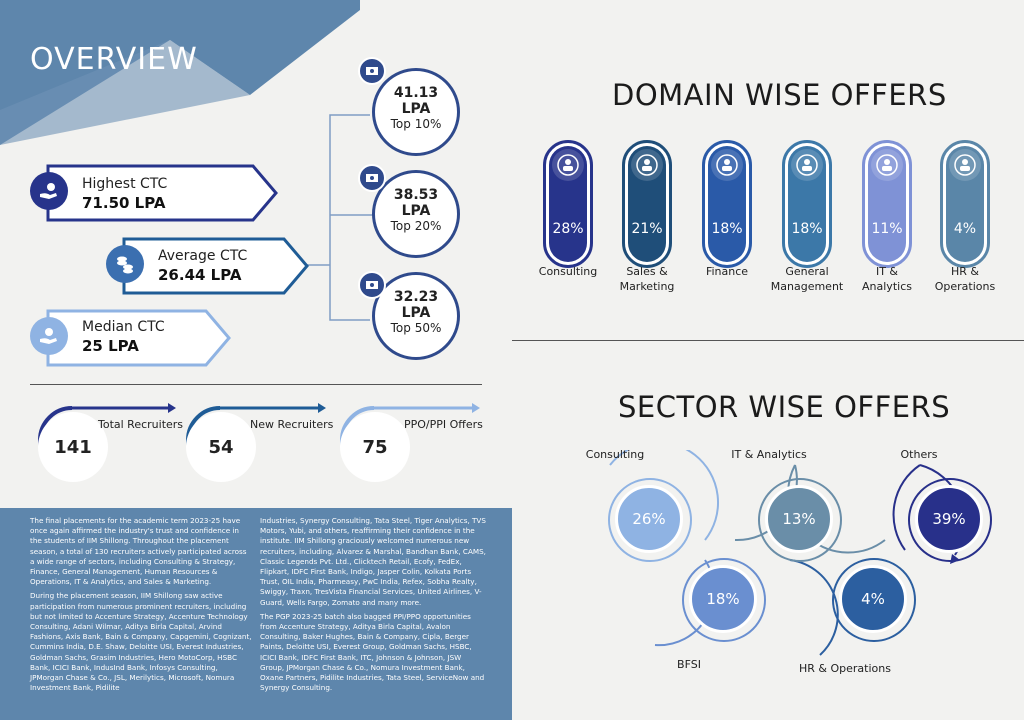 The width and height of the screenshot is (1024, 720). What do you see at coordinates (49, 336) in the screenshot?
I see `coin-hand-icon` at bounding box center [49, 336].